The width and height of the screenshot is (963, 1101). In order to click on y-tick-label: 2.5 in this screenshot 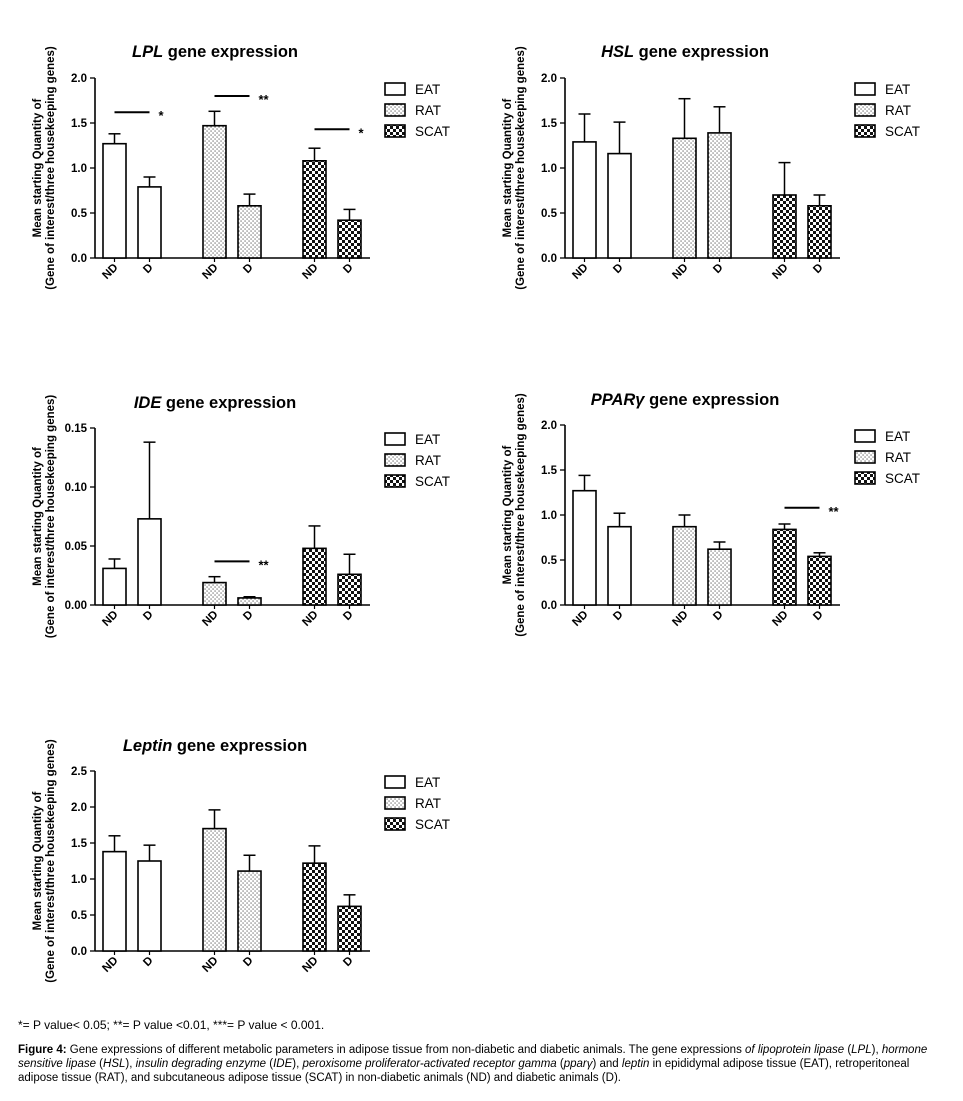, I will do `click(79, 772)`.